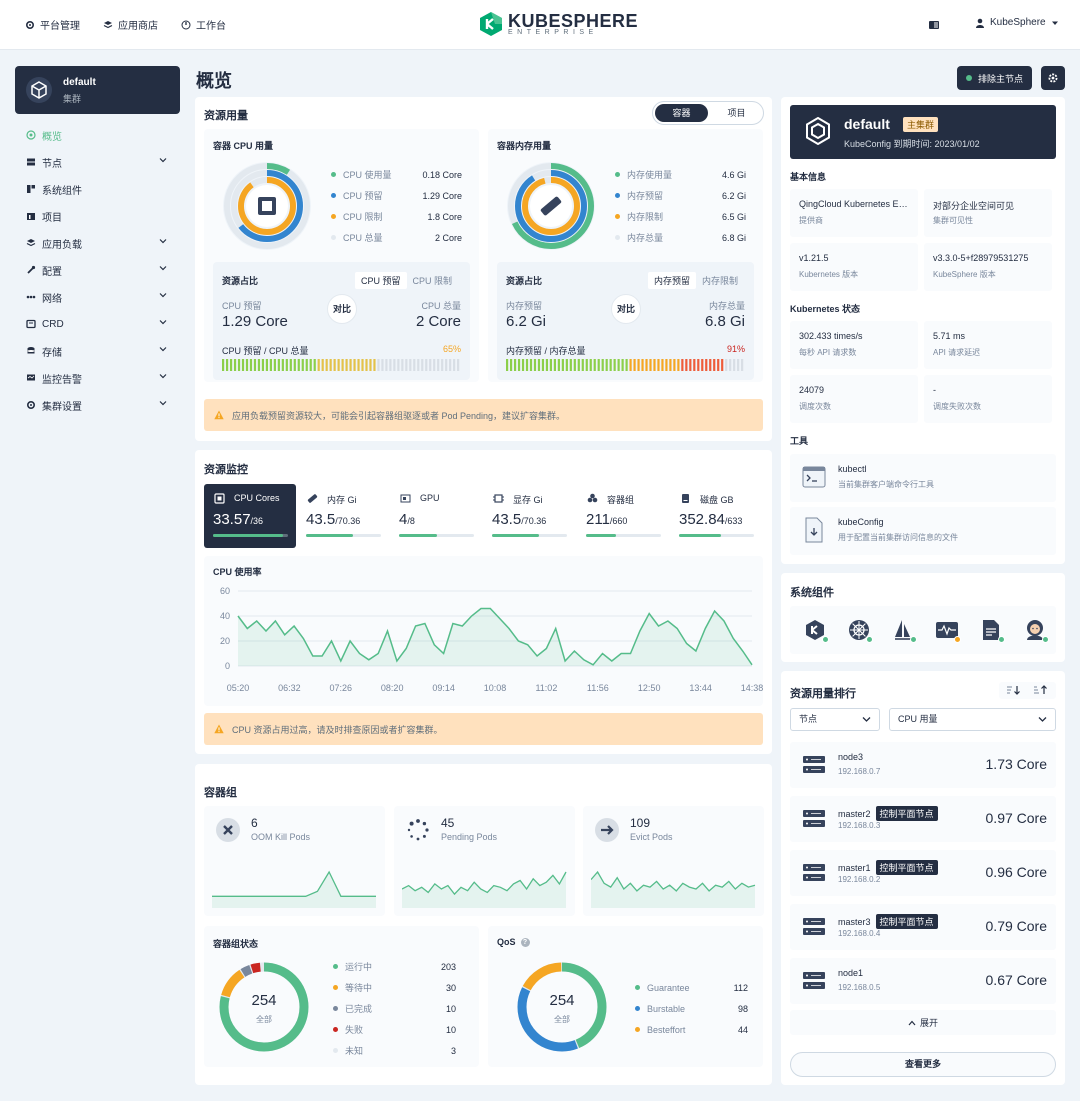  What do you see at coordinates (100, 405) in the screenshot?
I see `sidebar-item-settings: 集群设置` at bounding box center [100, 405].